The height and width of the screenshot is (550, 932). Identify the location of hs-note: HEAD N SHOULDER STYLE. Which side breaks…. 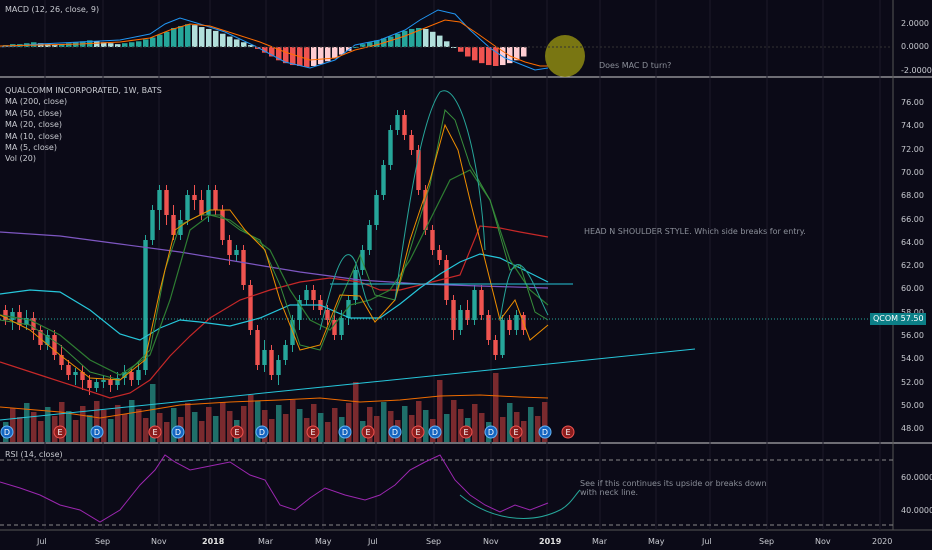
(695, 231).